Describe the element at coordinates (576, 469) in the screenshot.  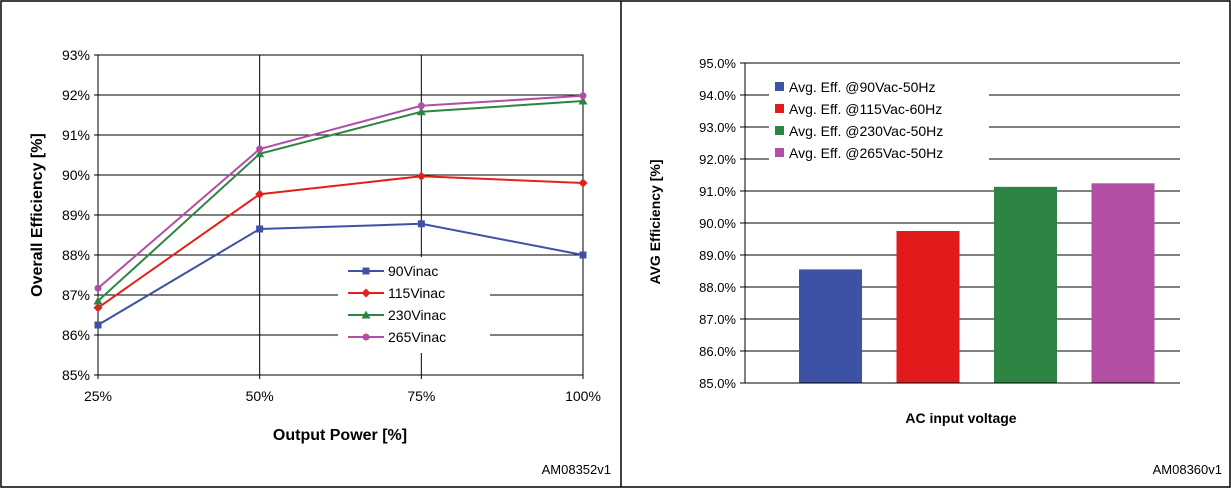
I see `line-chart-code: AM08352v1` at that location.